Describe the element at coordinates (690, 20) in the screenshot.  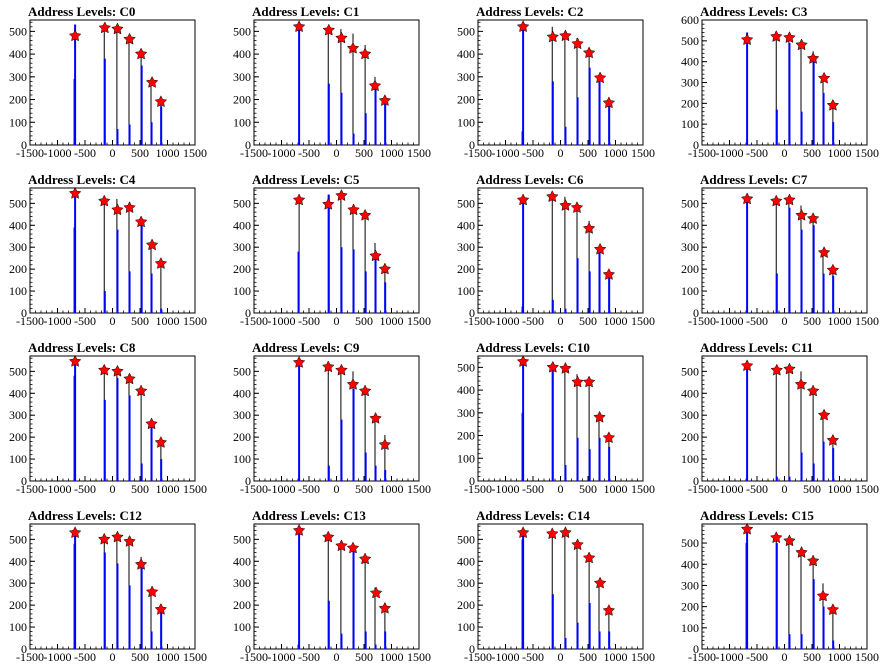
I see `y-tick-label: 600` at that location.